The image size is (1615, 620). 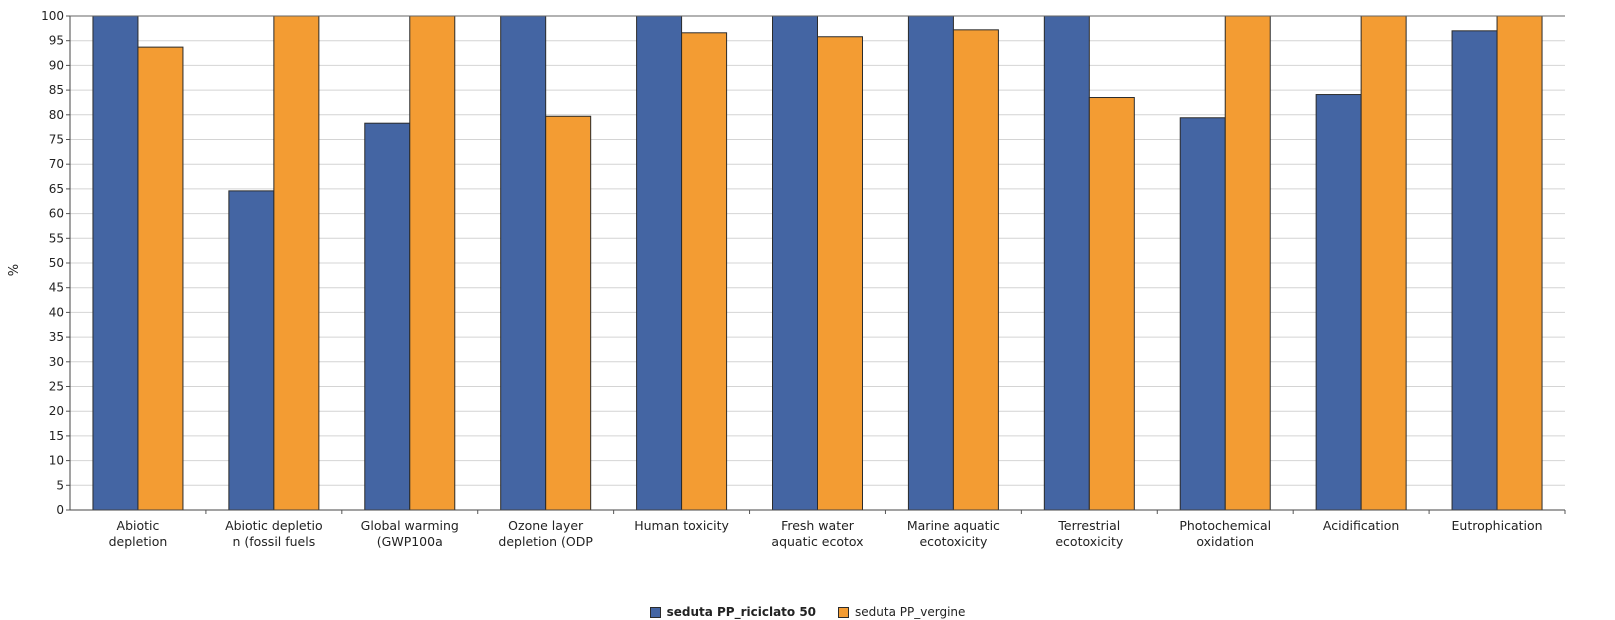 What do you see at coordinates (56, 41) in the screenshot?
I see `y-tick-label: 95` at bounding box center [56, 41].